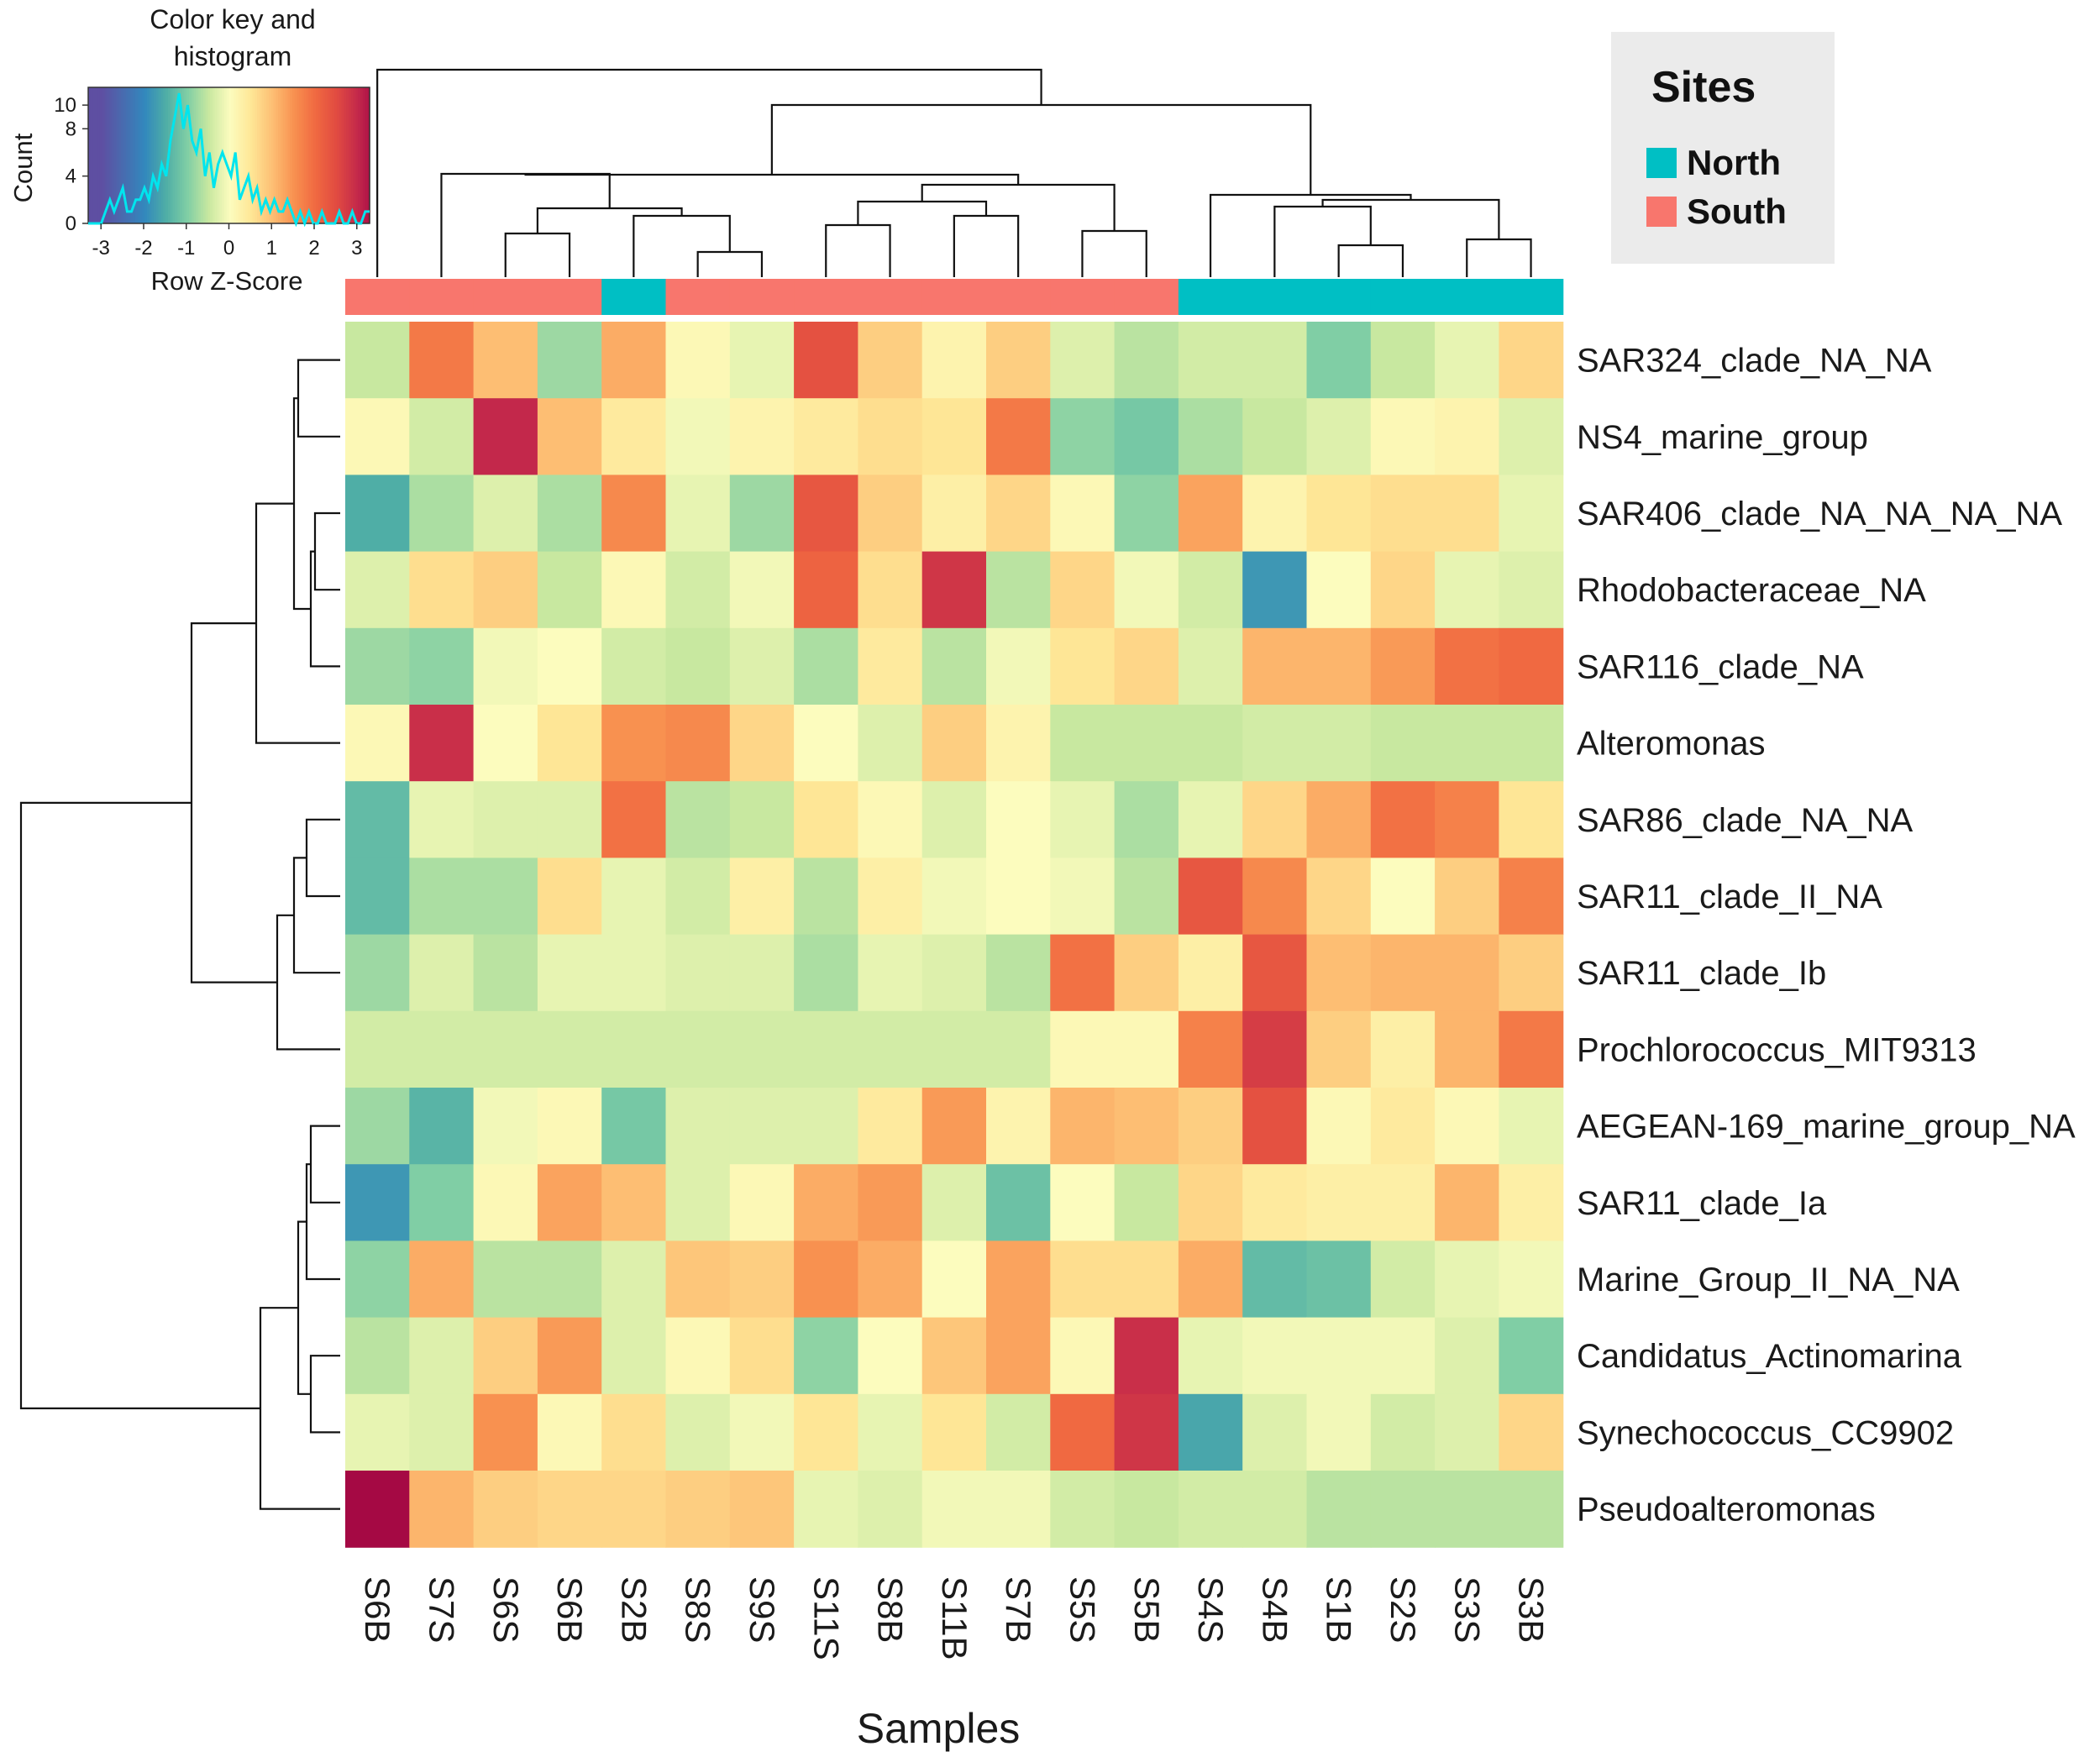 This screenshot has height=1757, width=2100. Describe the element at coordinates (71, 129) in the screenshot. I see `color-key-tick-label: 8` at that location.